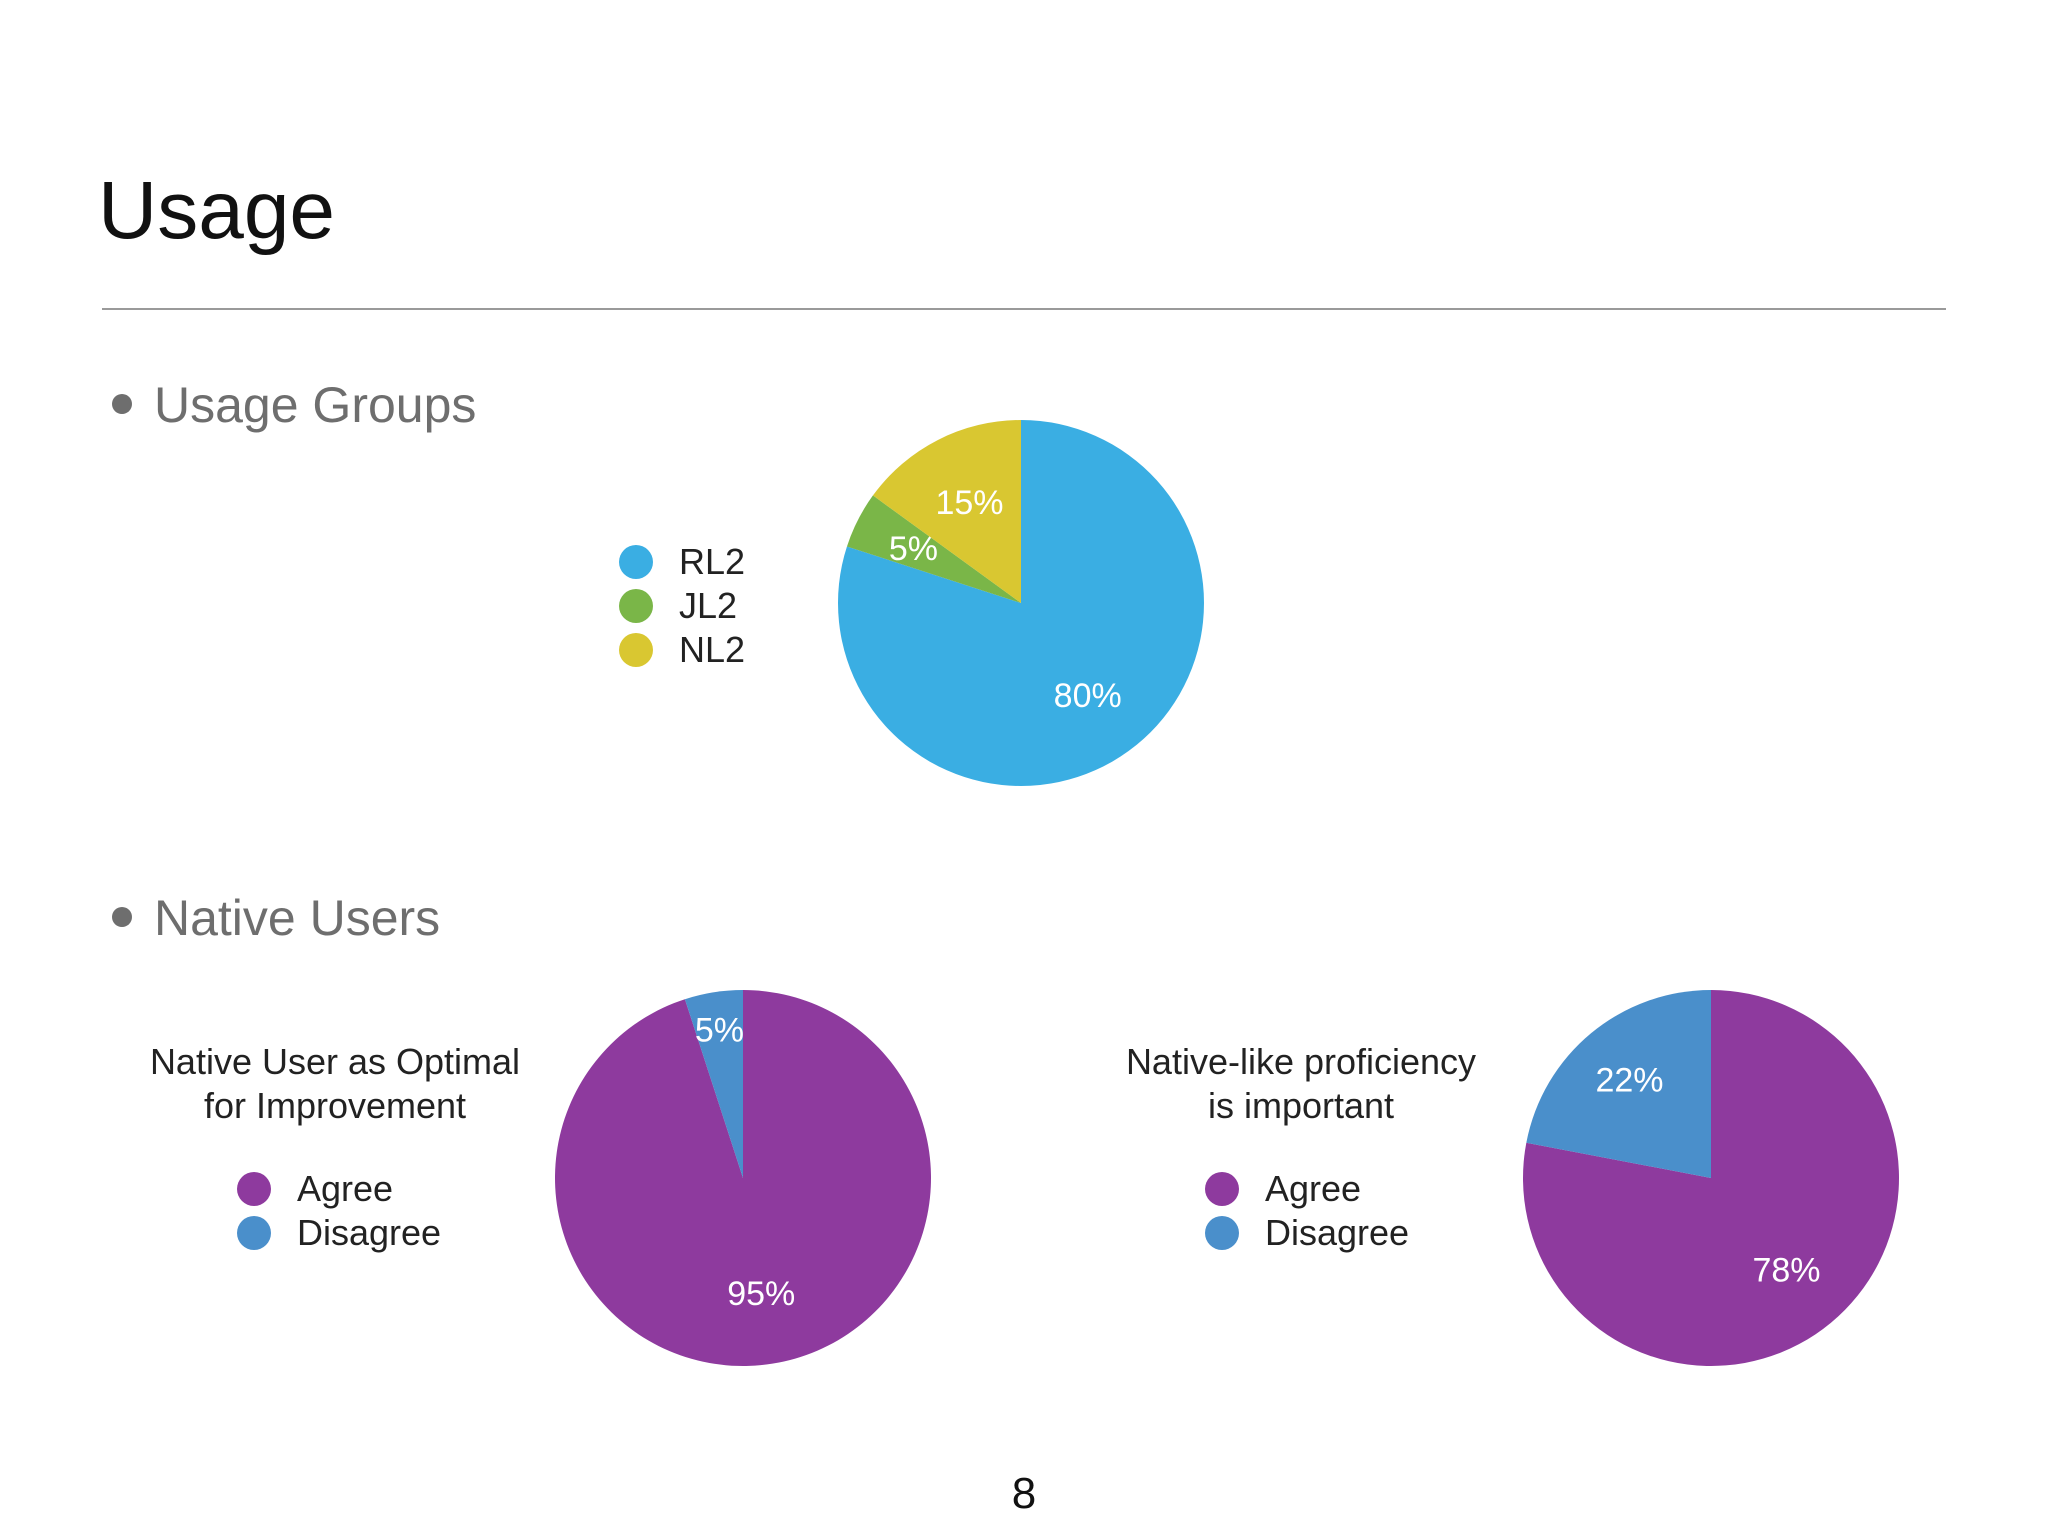 Image resolution: width=2048 pixels, height=1536 pixels. What do you see at coordinates (1786, 1270) in the screenshot?
I see `pie-data-label: 78%` at bounding box center [1786, 1270].